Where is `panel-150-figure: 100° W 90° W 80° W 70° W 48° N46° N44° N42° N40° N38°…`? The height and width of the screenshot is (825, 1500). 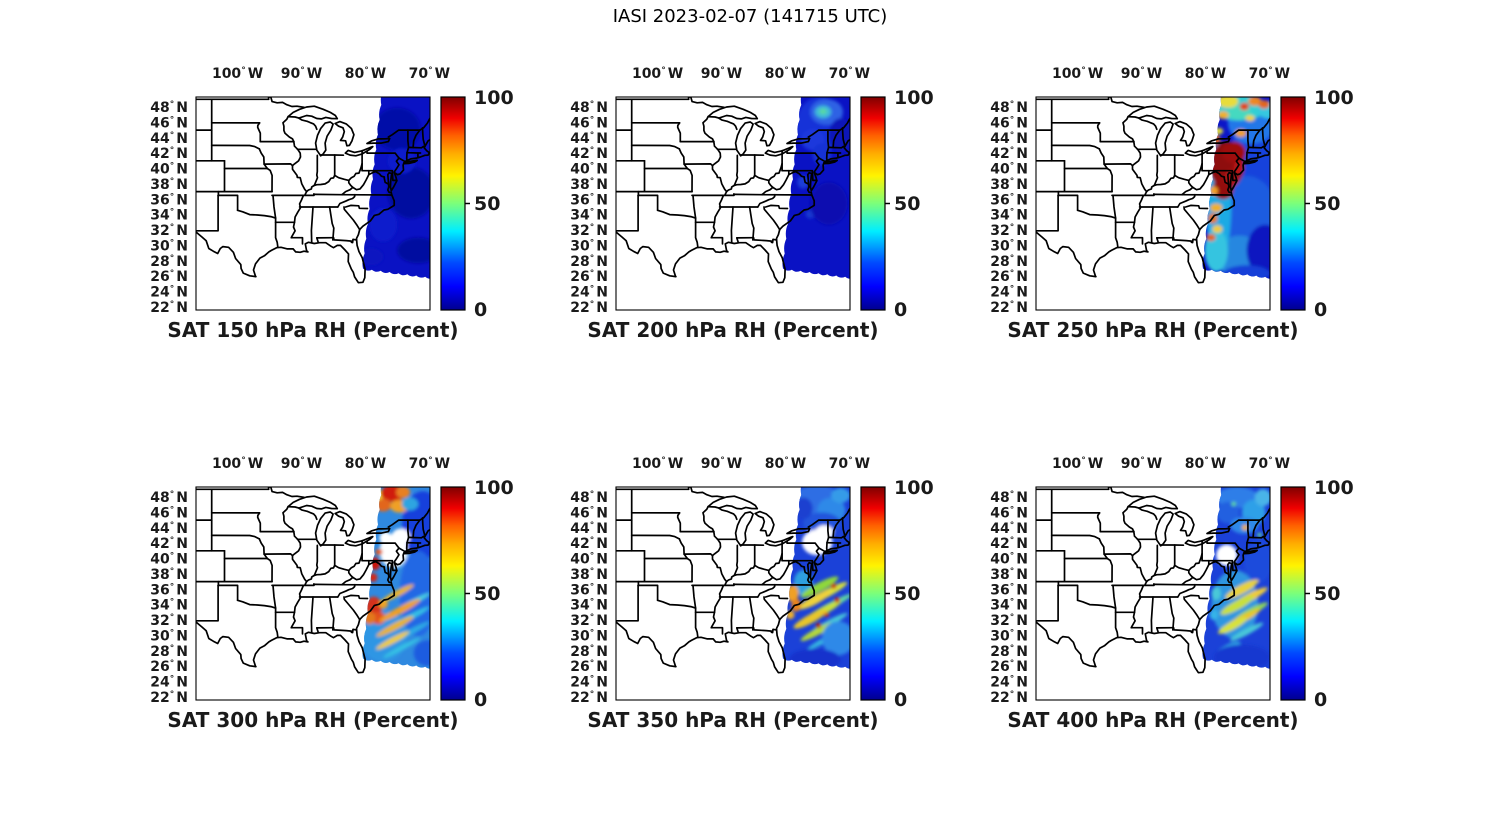
panel-150-figure: 100° W 90° W 80° W 70° W 48° N46° N44° N42° N40° N38°… is located at coordinates (332, 204).